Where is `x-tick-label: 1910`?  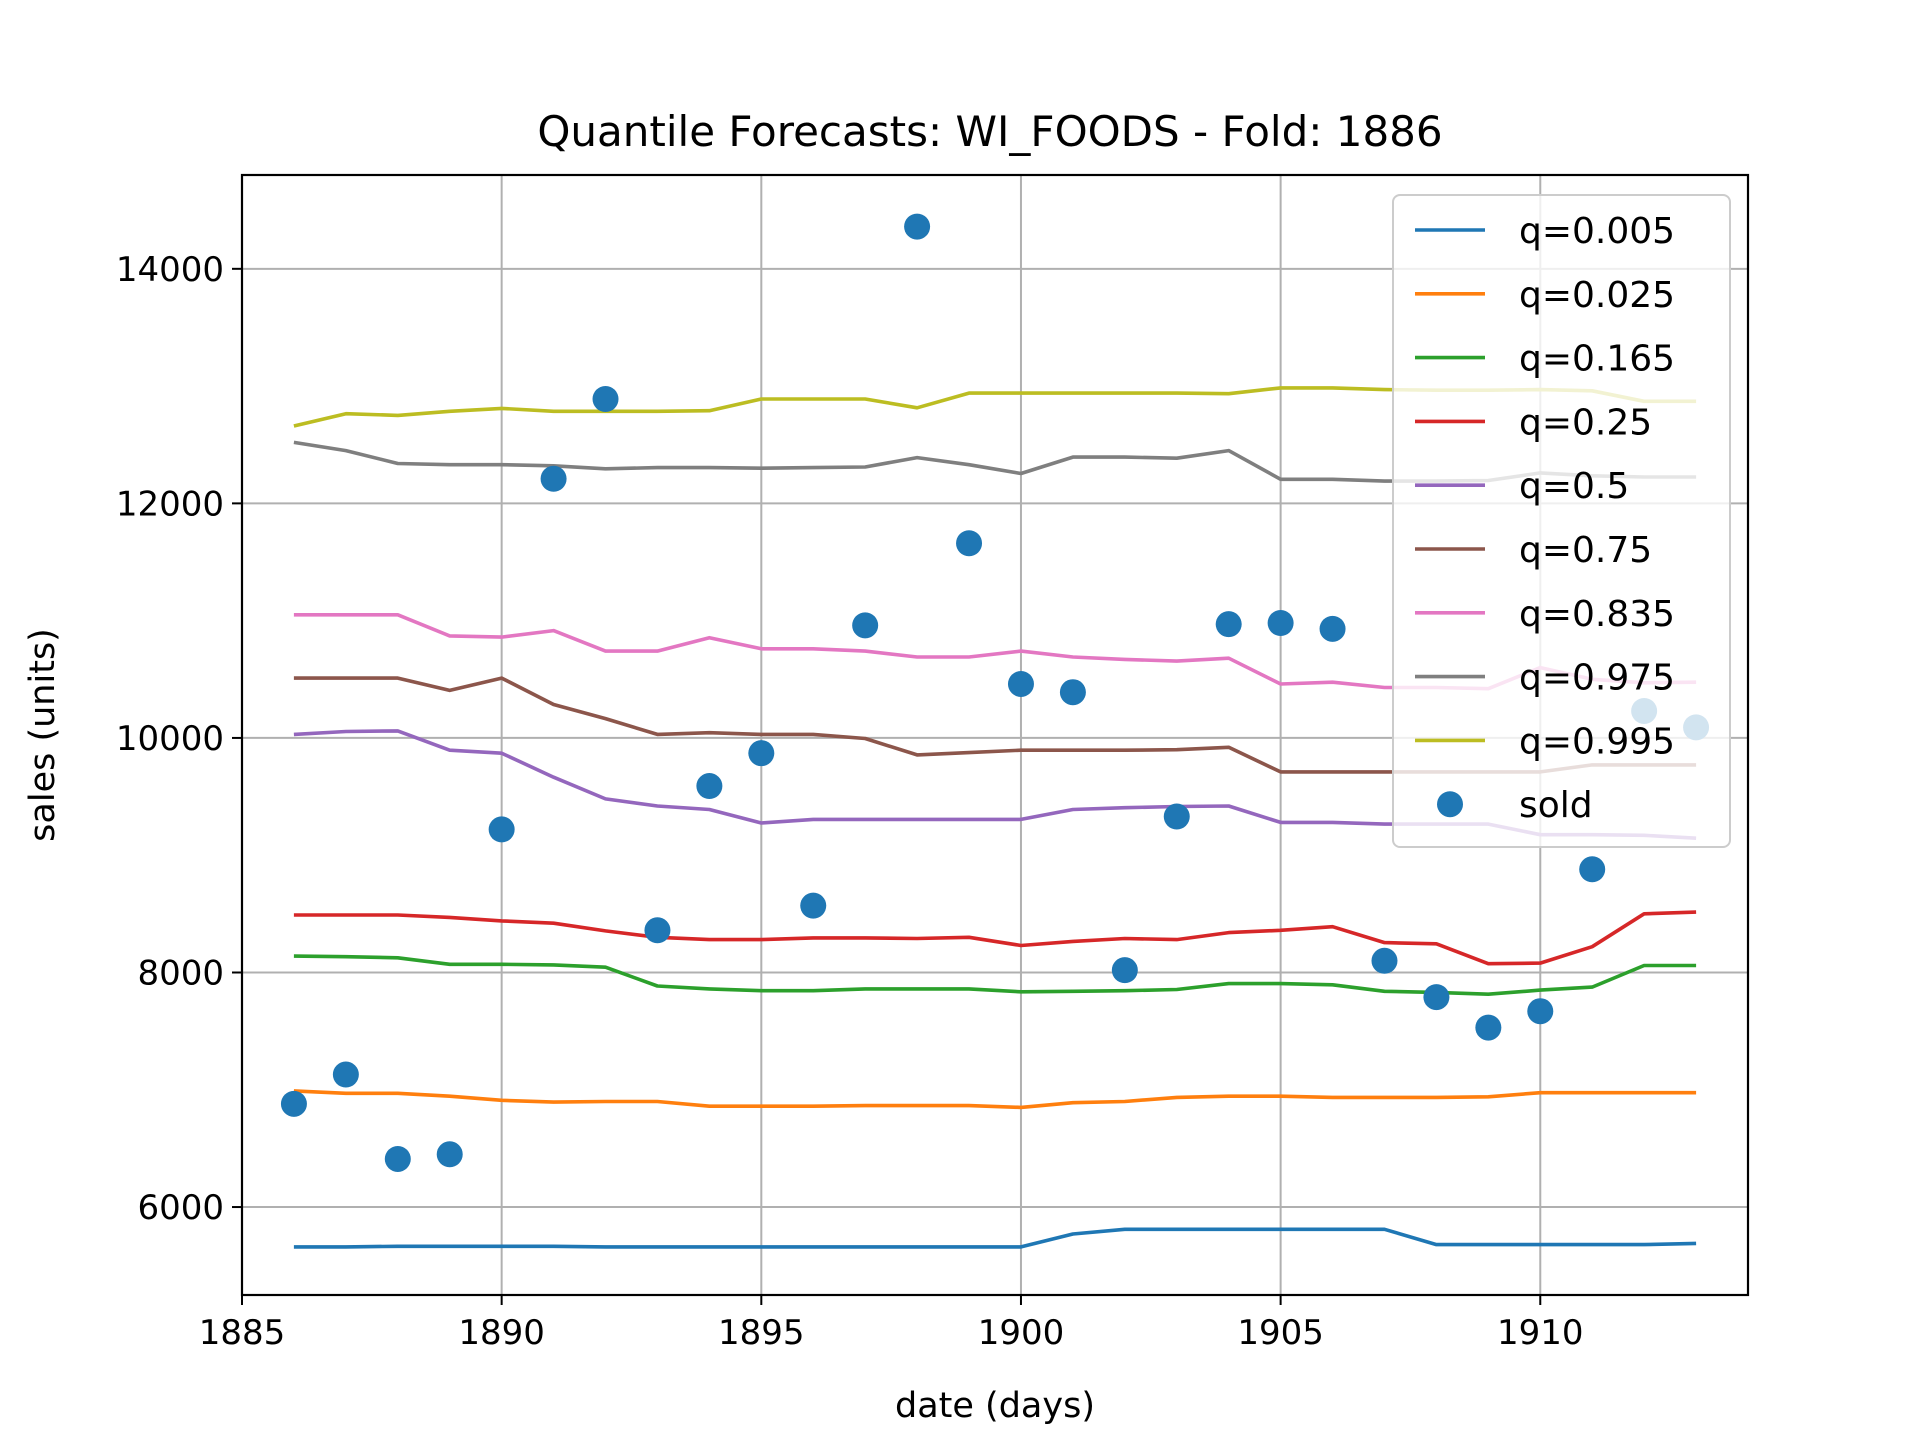 x-tick-label: 1910 is located at coordinates (1540, 1333).